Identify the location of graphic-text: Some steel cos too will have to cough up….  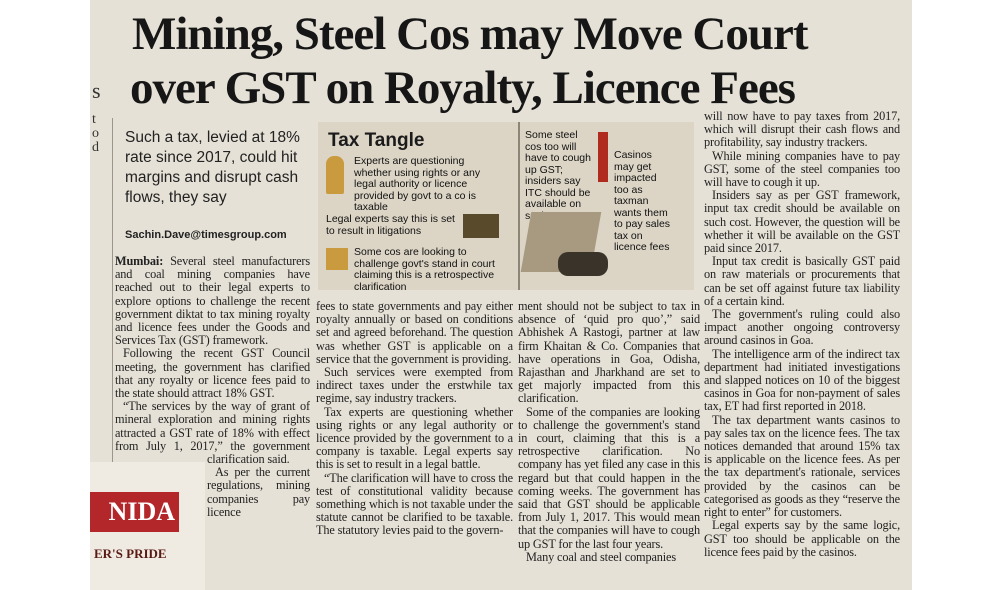
(558, 175).